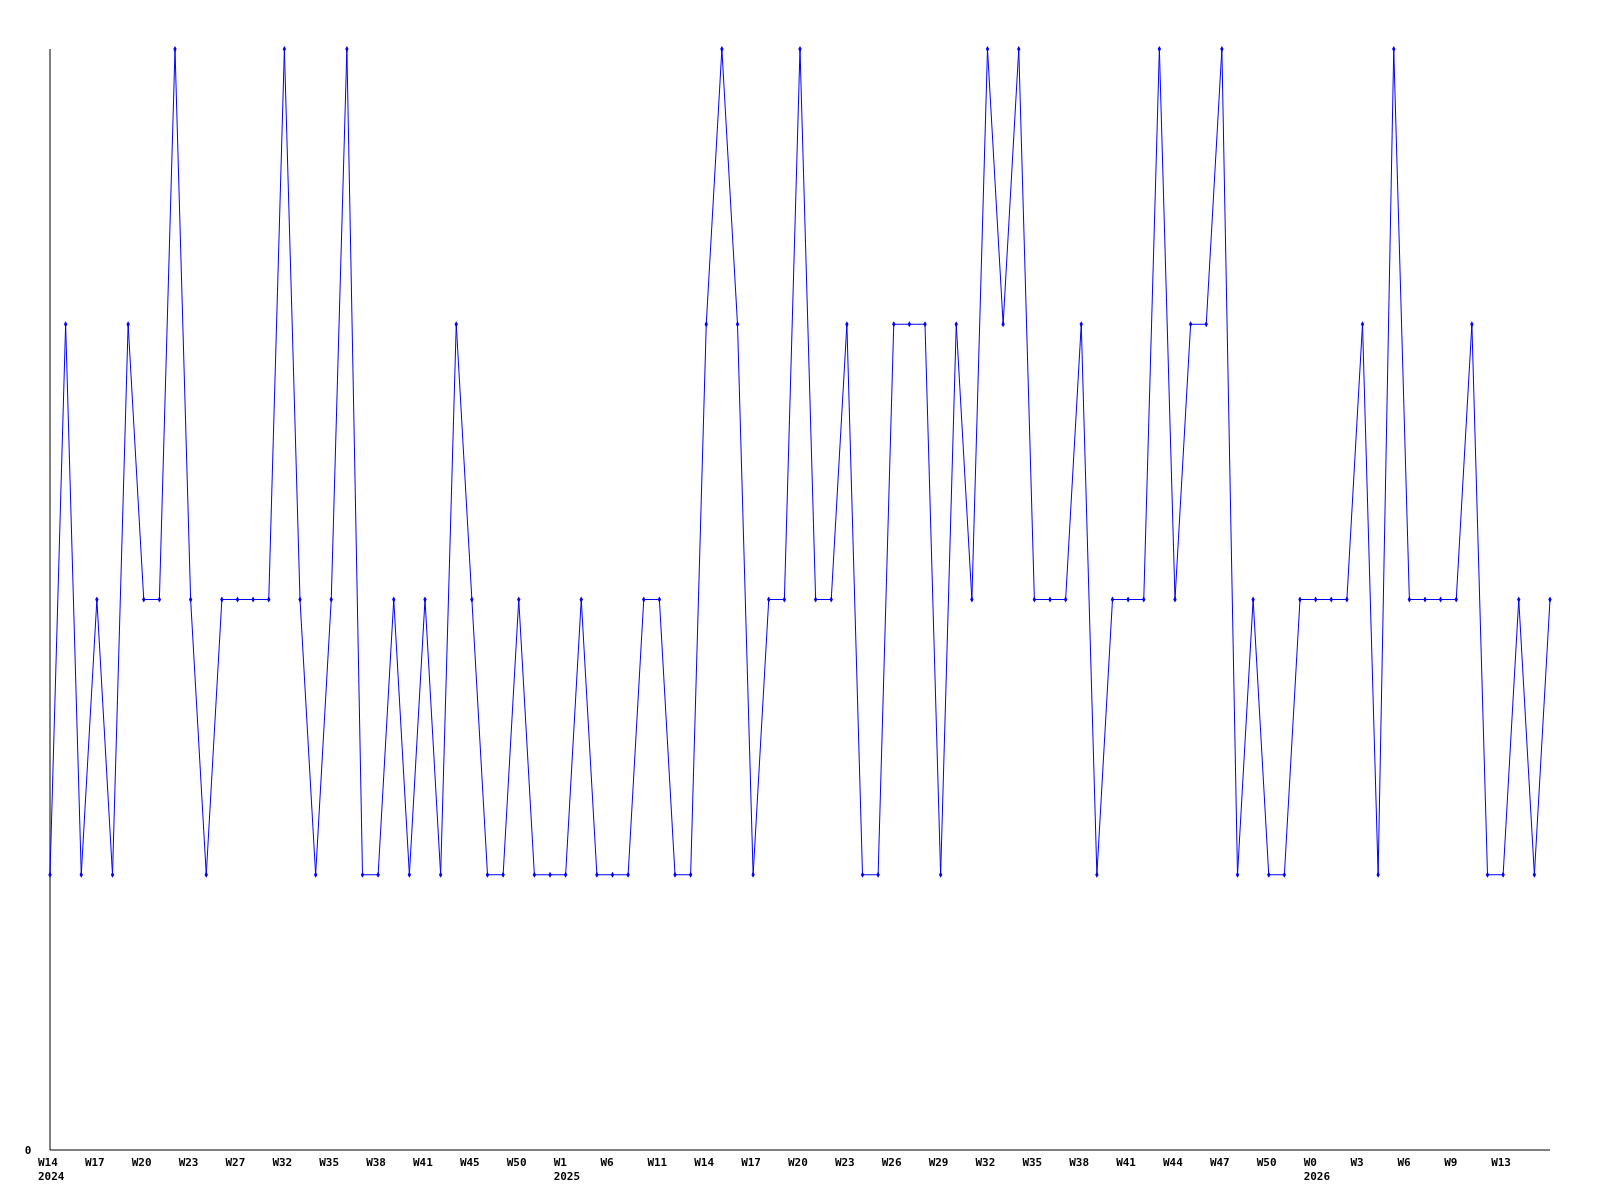 This screenshot has width=1600, height=1200. I want to click on x-tick-label: W27, so click(235, 1162).